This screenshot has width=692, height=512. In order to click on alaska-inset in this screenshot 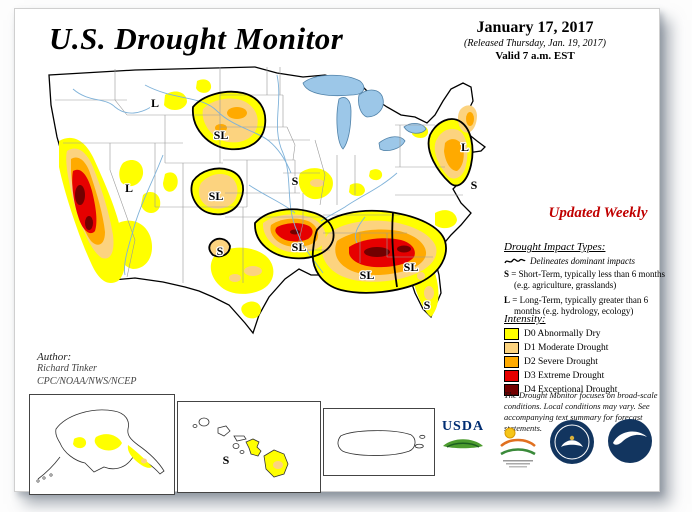, I will do `click(102, 444)`.